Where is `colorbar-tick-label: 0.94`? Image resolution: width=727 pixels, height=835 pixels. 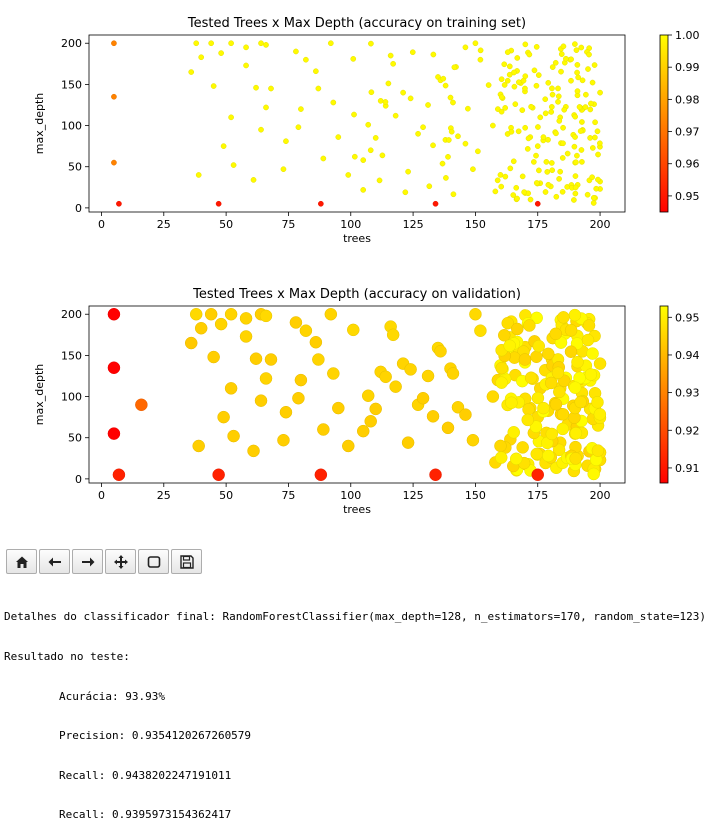
colorbar-tick-label: 0.94 is located at coordinates (687, 355).